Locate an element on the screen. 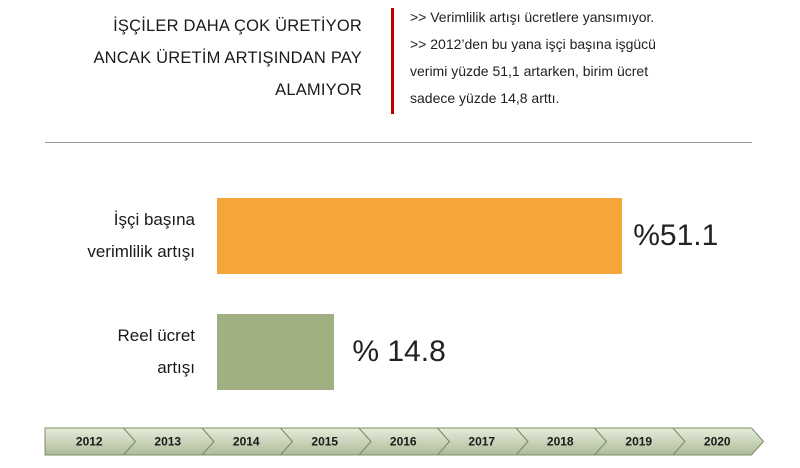 The height and width of the screenshot is (468, 800). timeline-segment is located at coordinates (718, 441).